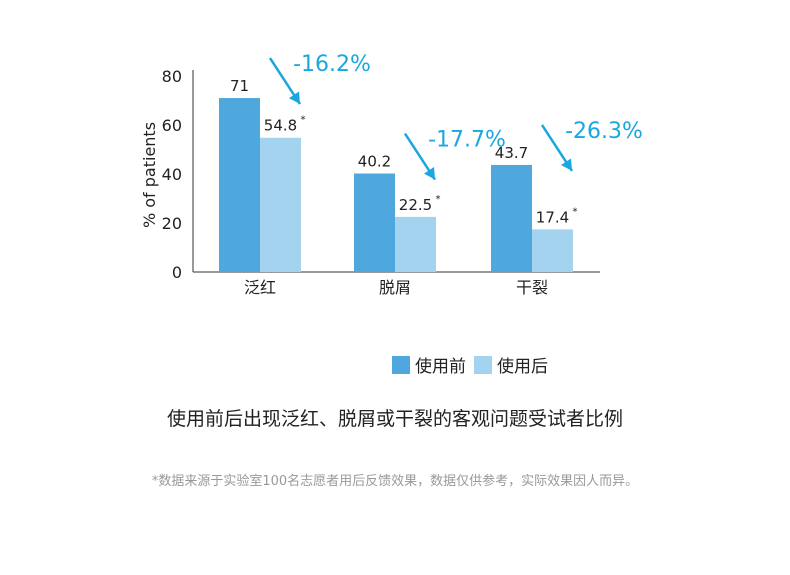  What do you see at coordinates (532, 287) in the screenshot?
I see `x-tick-label: 干裂` at bounding box center [532, 287].